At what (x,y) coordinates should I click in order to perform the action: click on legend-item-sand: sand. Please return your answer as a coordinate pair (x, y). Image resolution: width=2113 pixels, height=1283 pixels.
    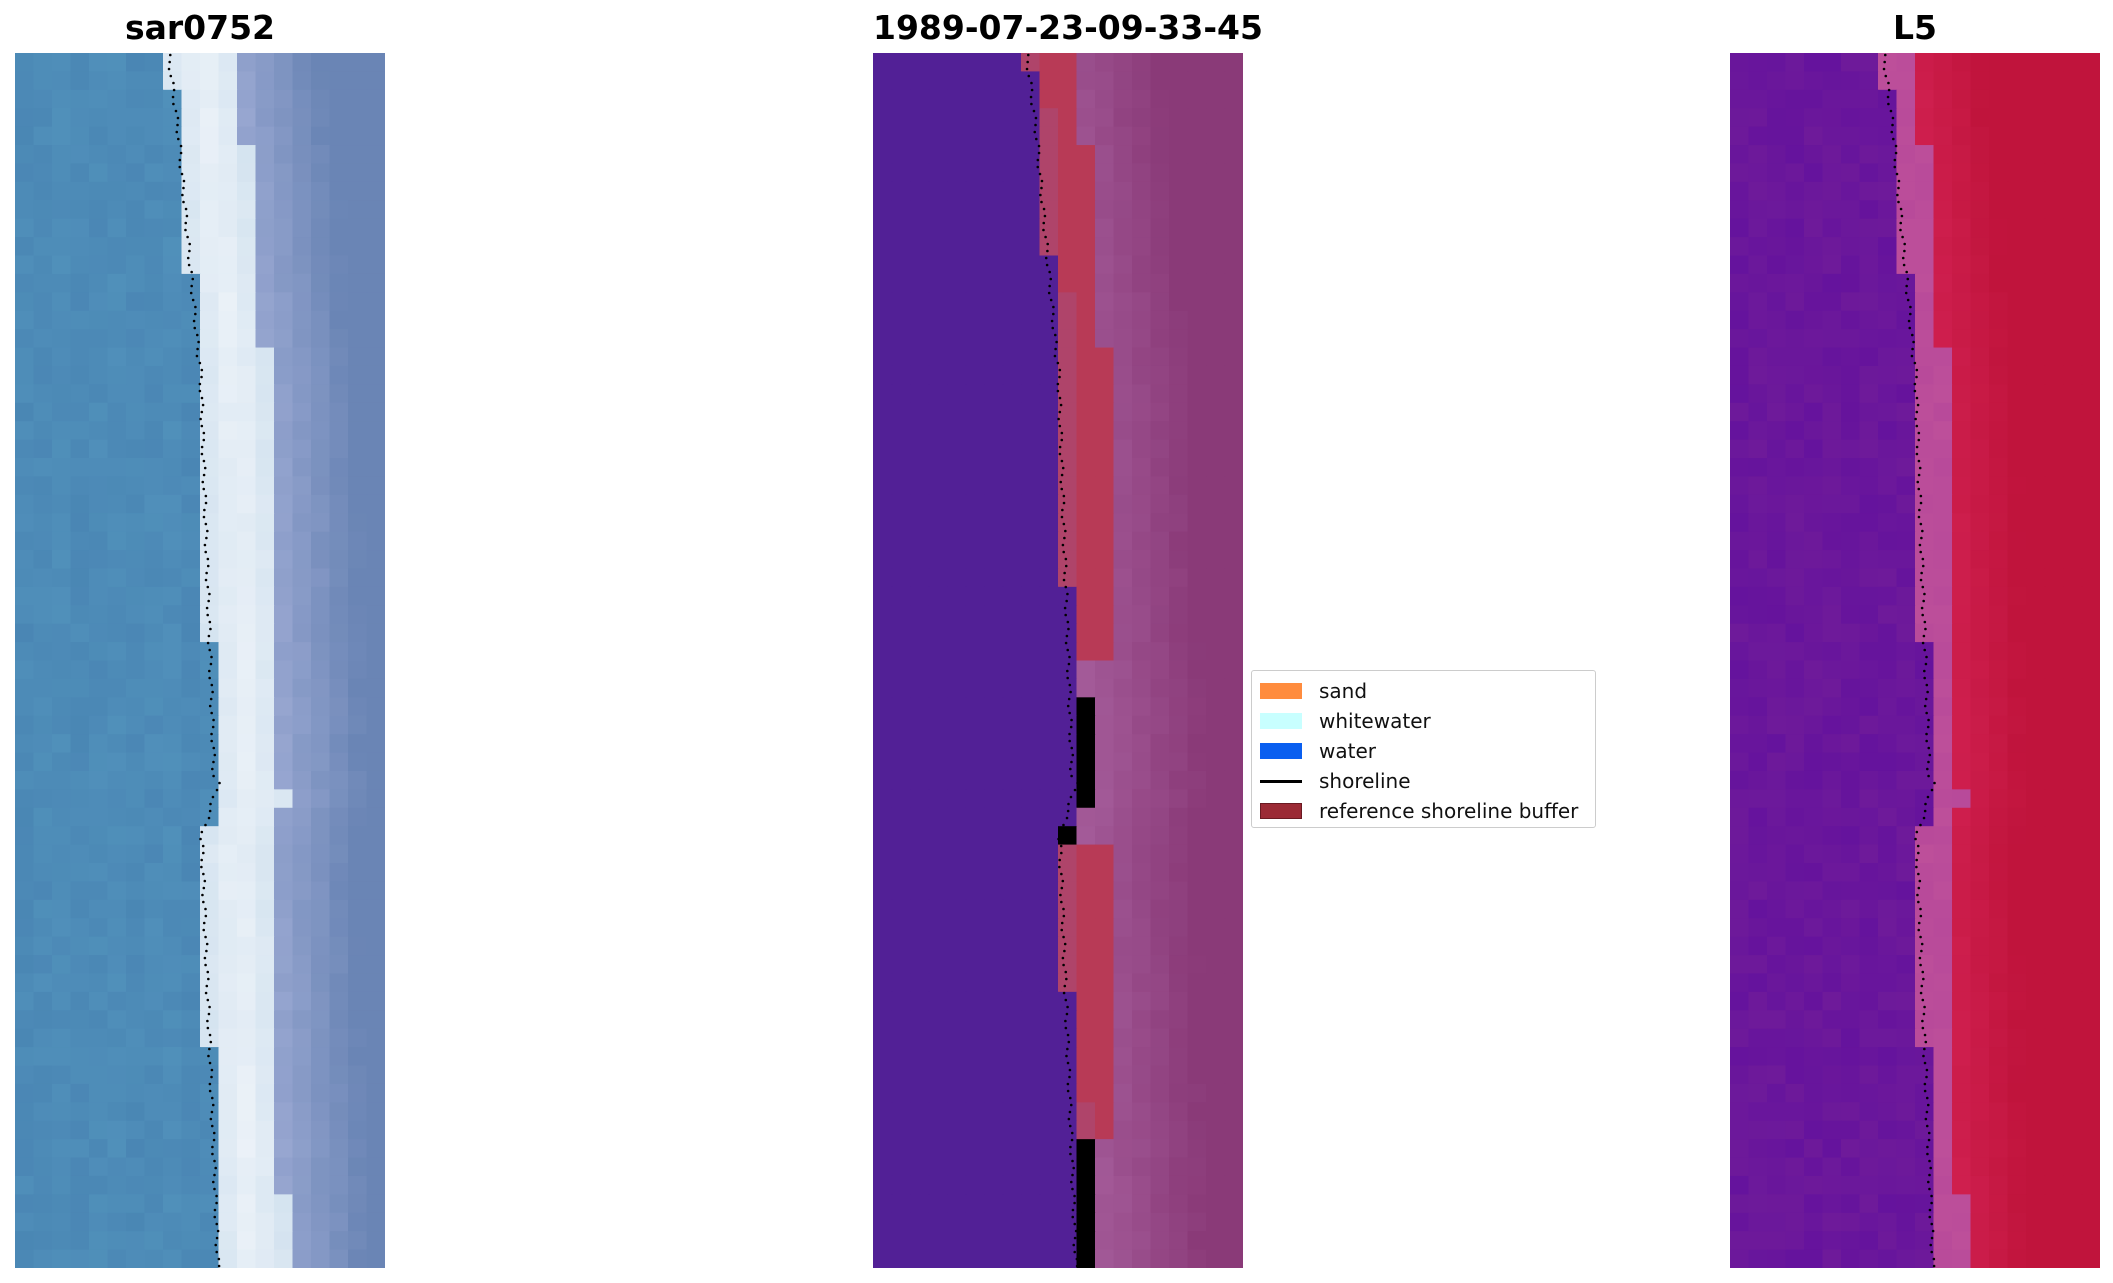
    Looking at the image, I should click on (1313, 691).